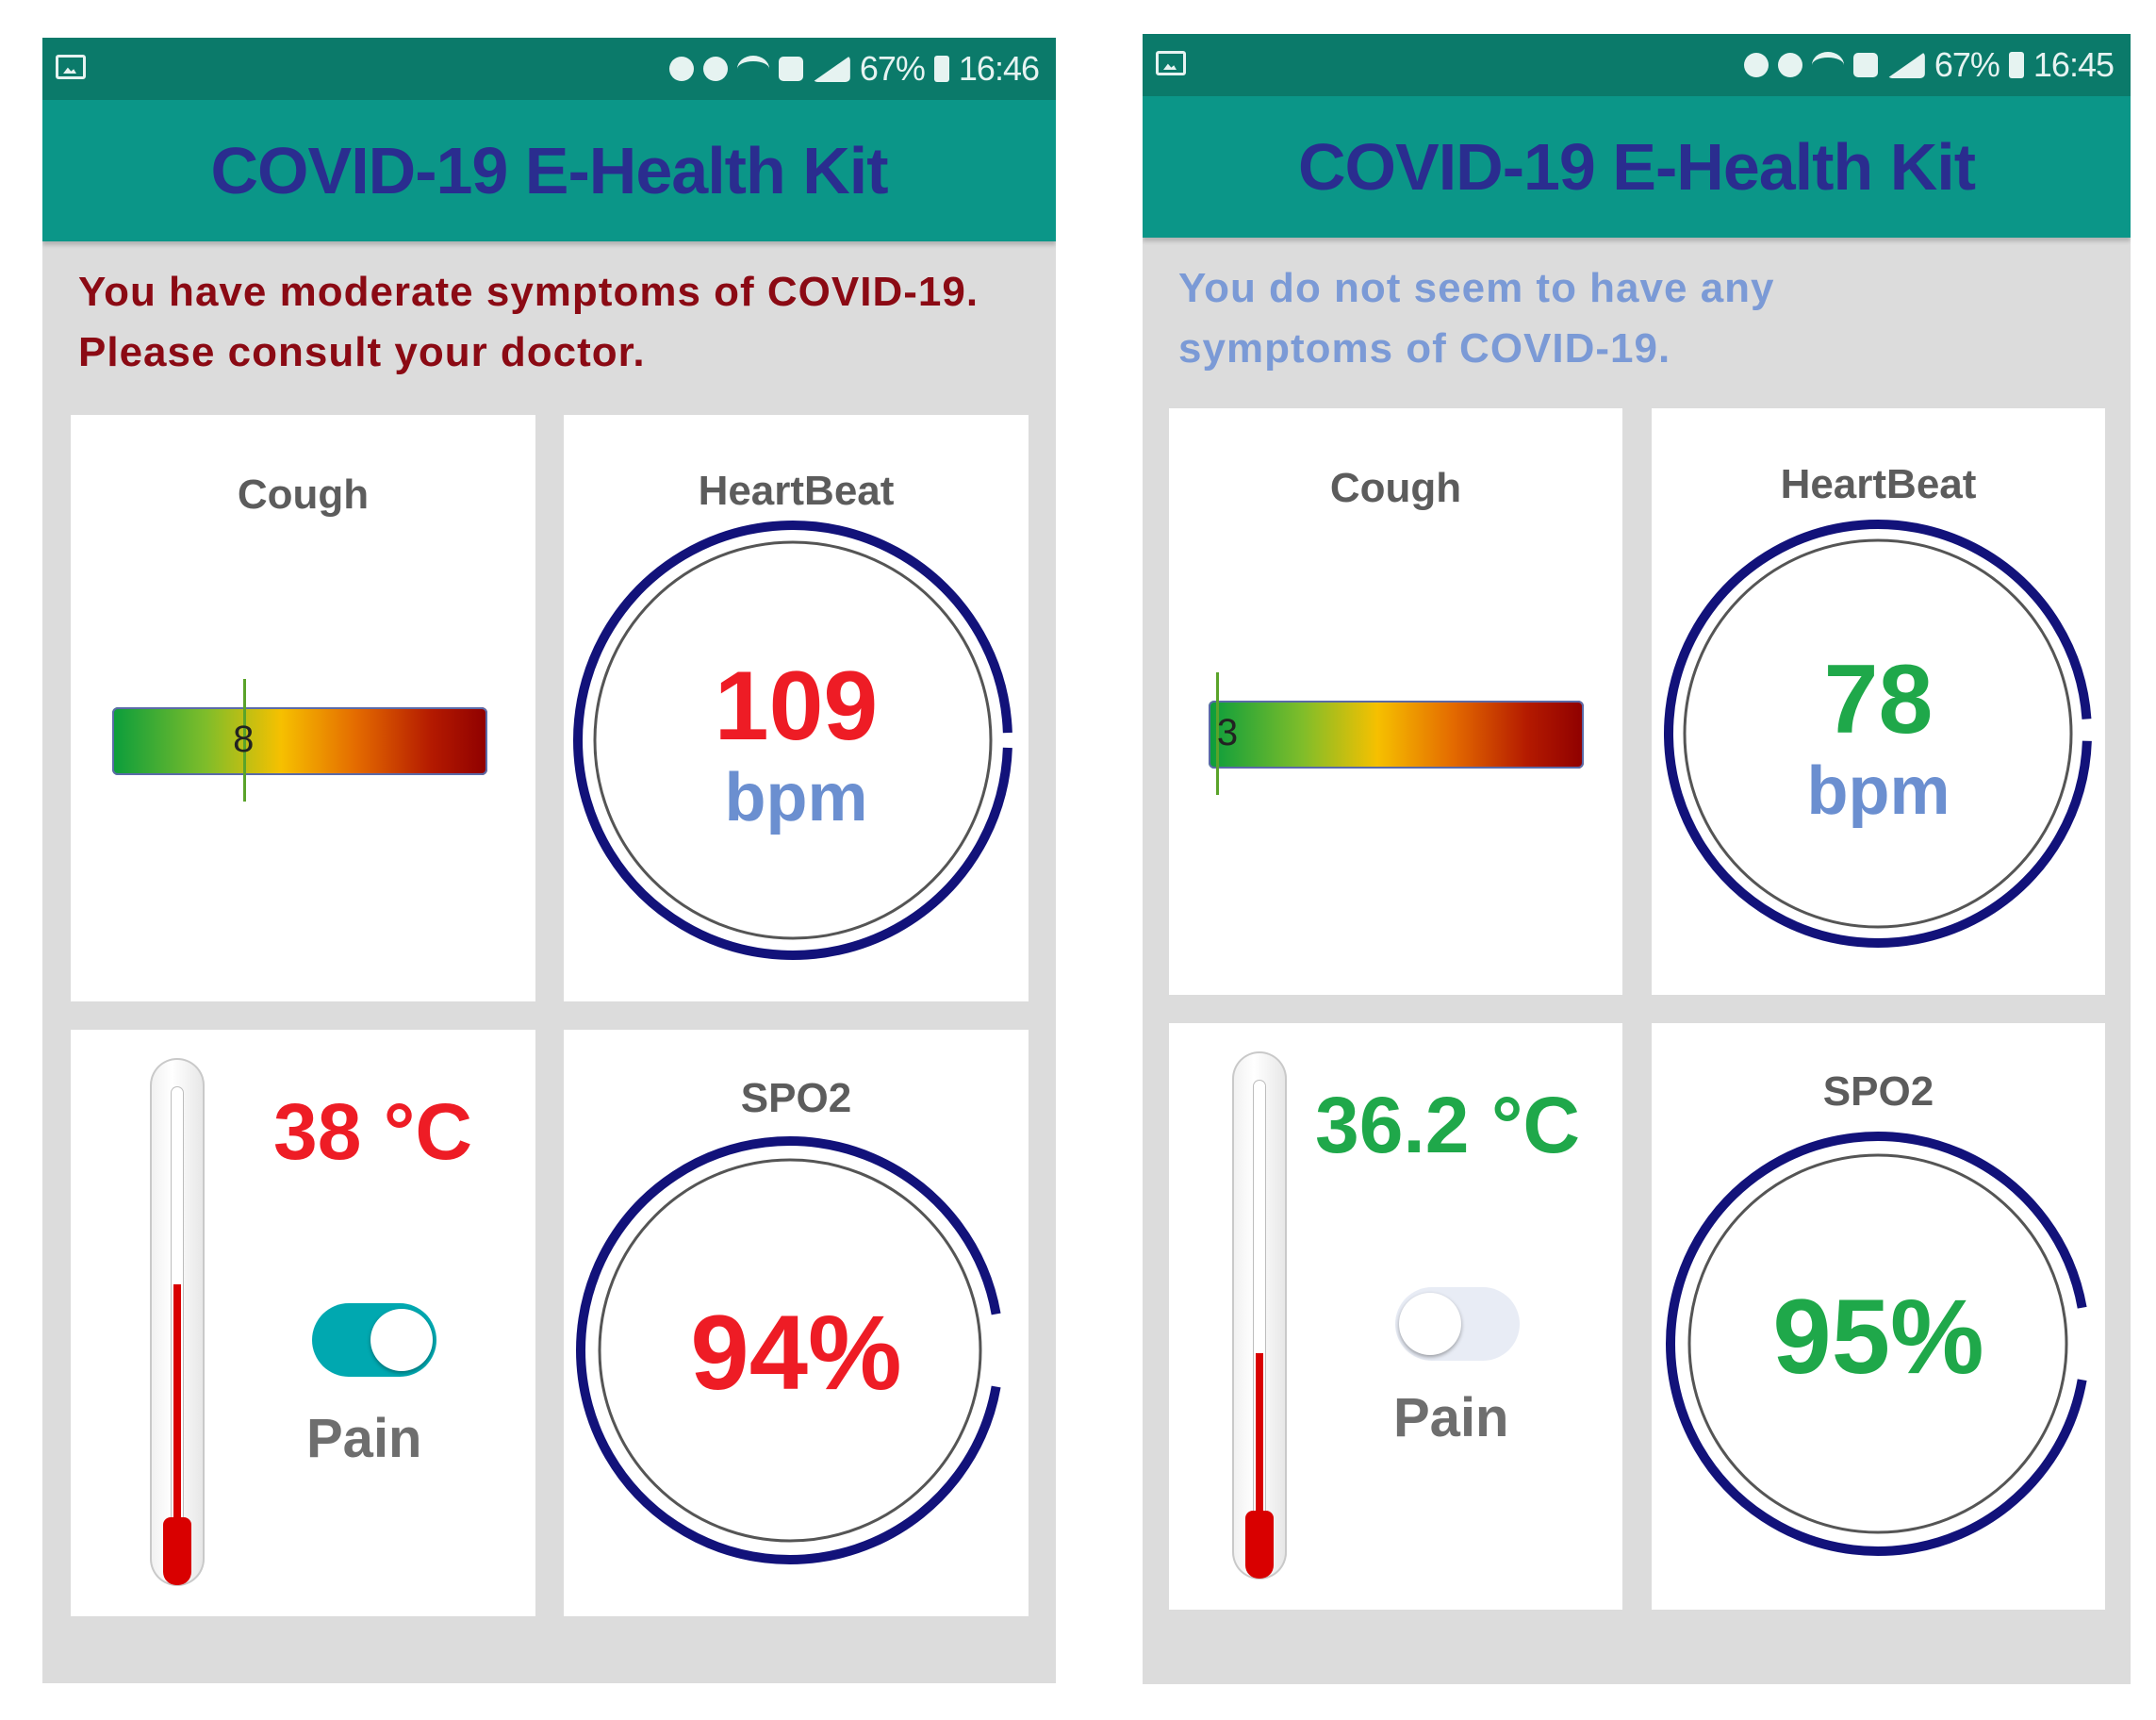 Image resolution: width=2156 pixels, height=1720 pixels. I want to click on spo2-card: SPO2 94%, so click(796, 1323).